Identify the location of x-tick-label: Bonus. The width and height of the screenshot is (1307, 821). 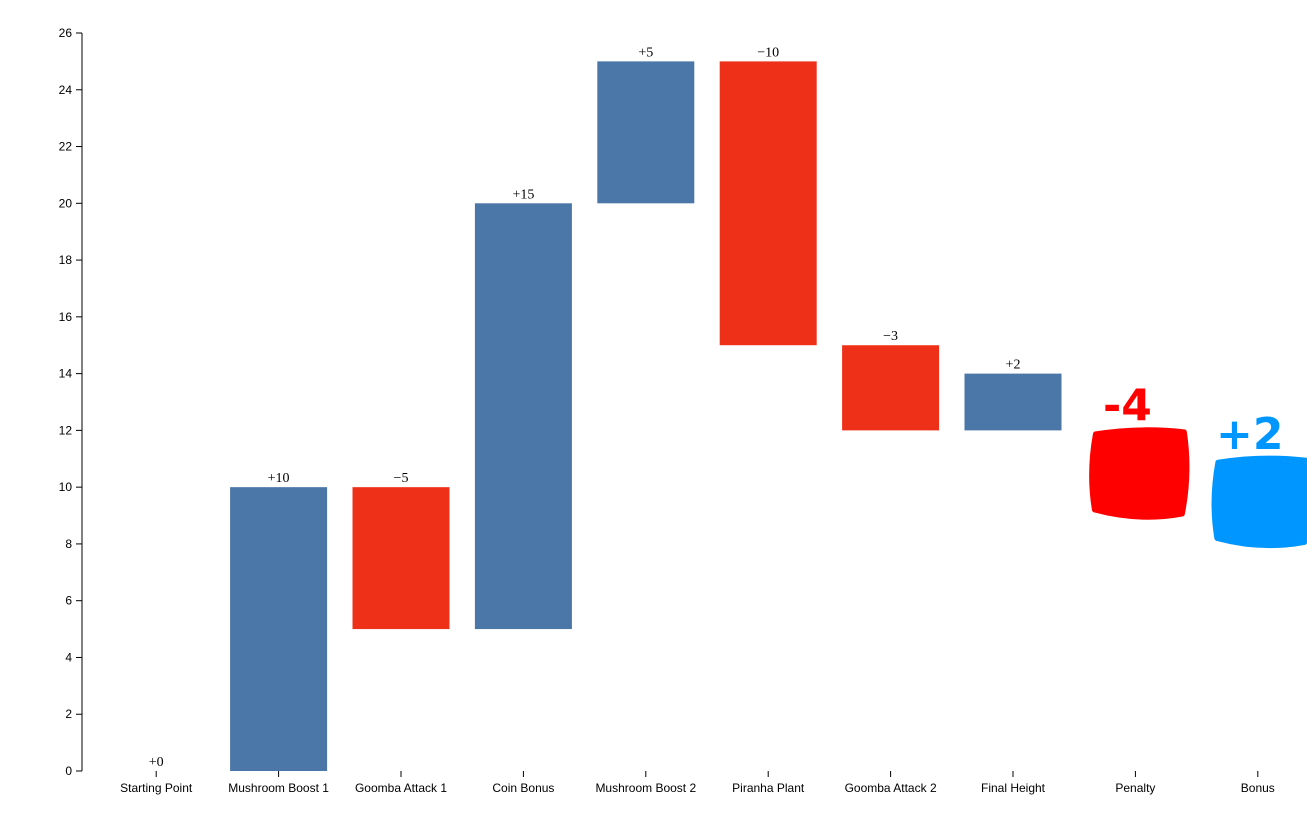
(1258, 788).